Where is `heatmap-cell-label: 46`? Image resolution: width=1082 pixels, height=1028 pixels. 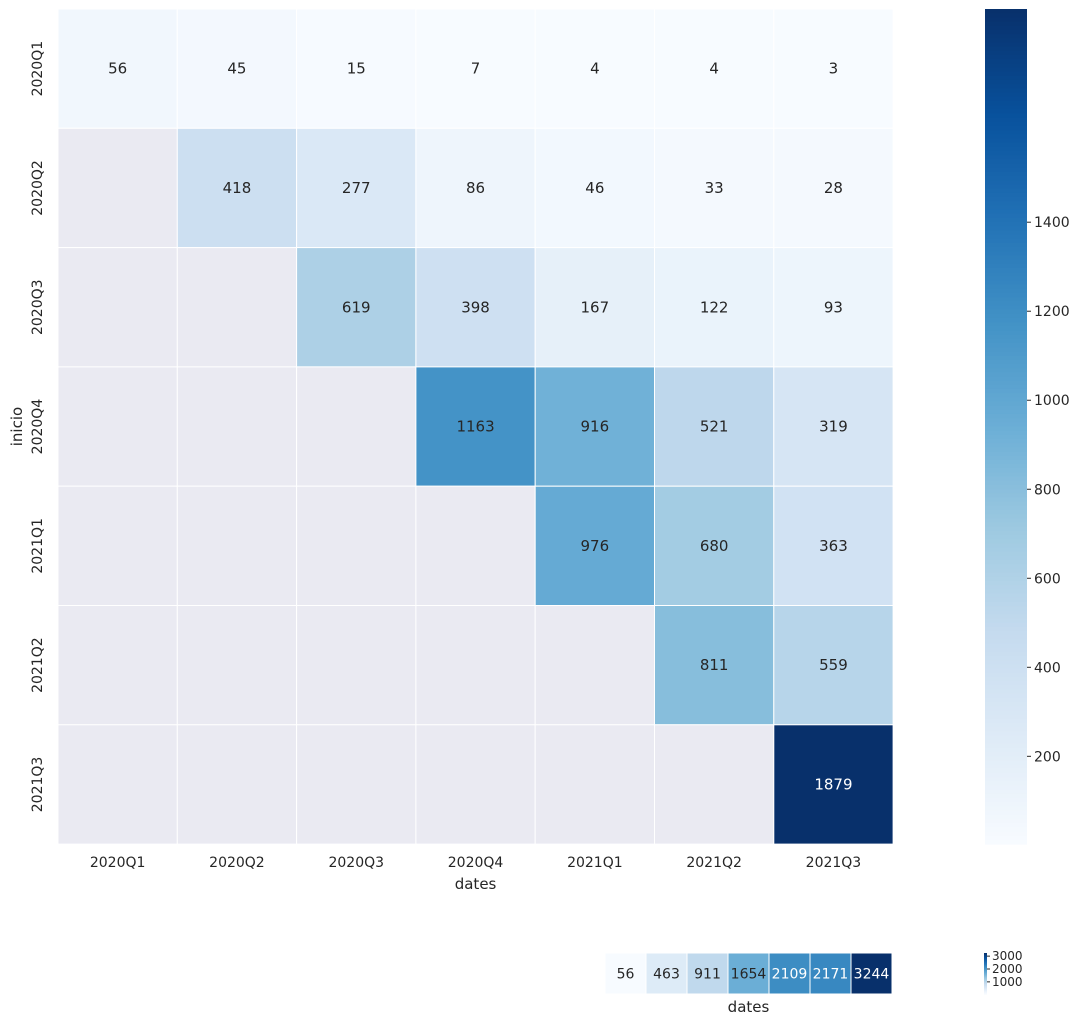
heatmap-cell-label: 46 is located at coordinates (594, 188).